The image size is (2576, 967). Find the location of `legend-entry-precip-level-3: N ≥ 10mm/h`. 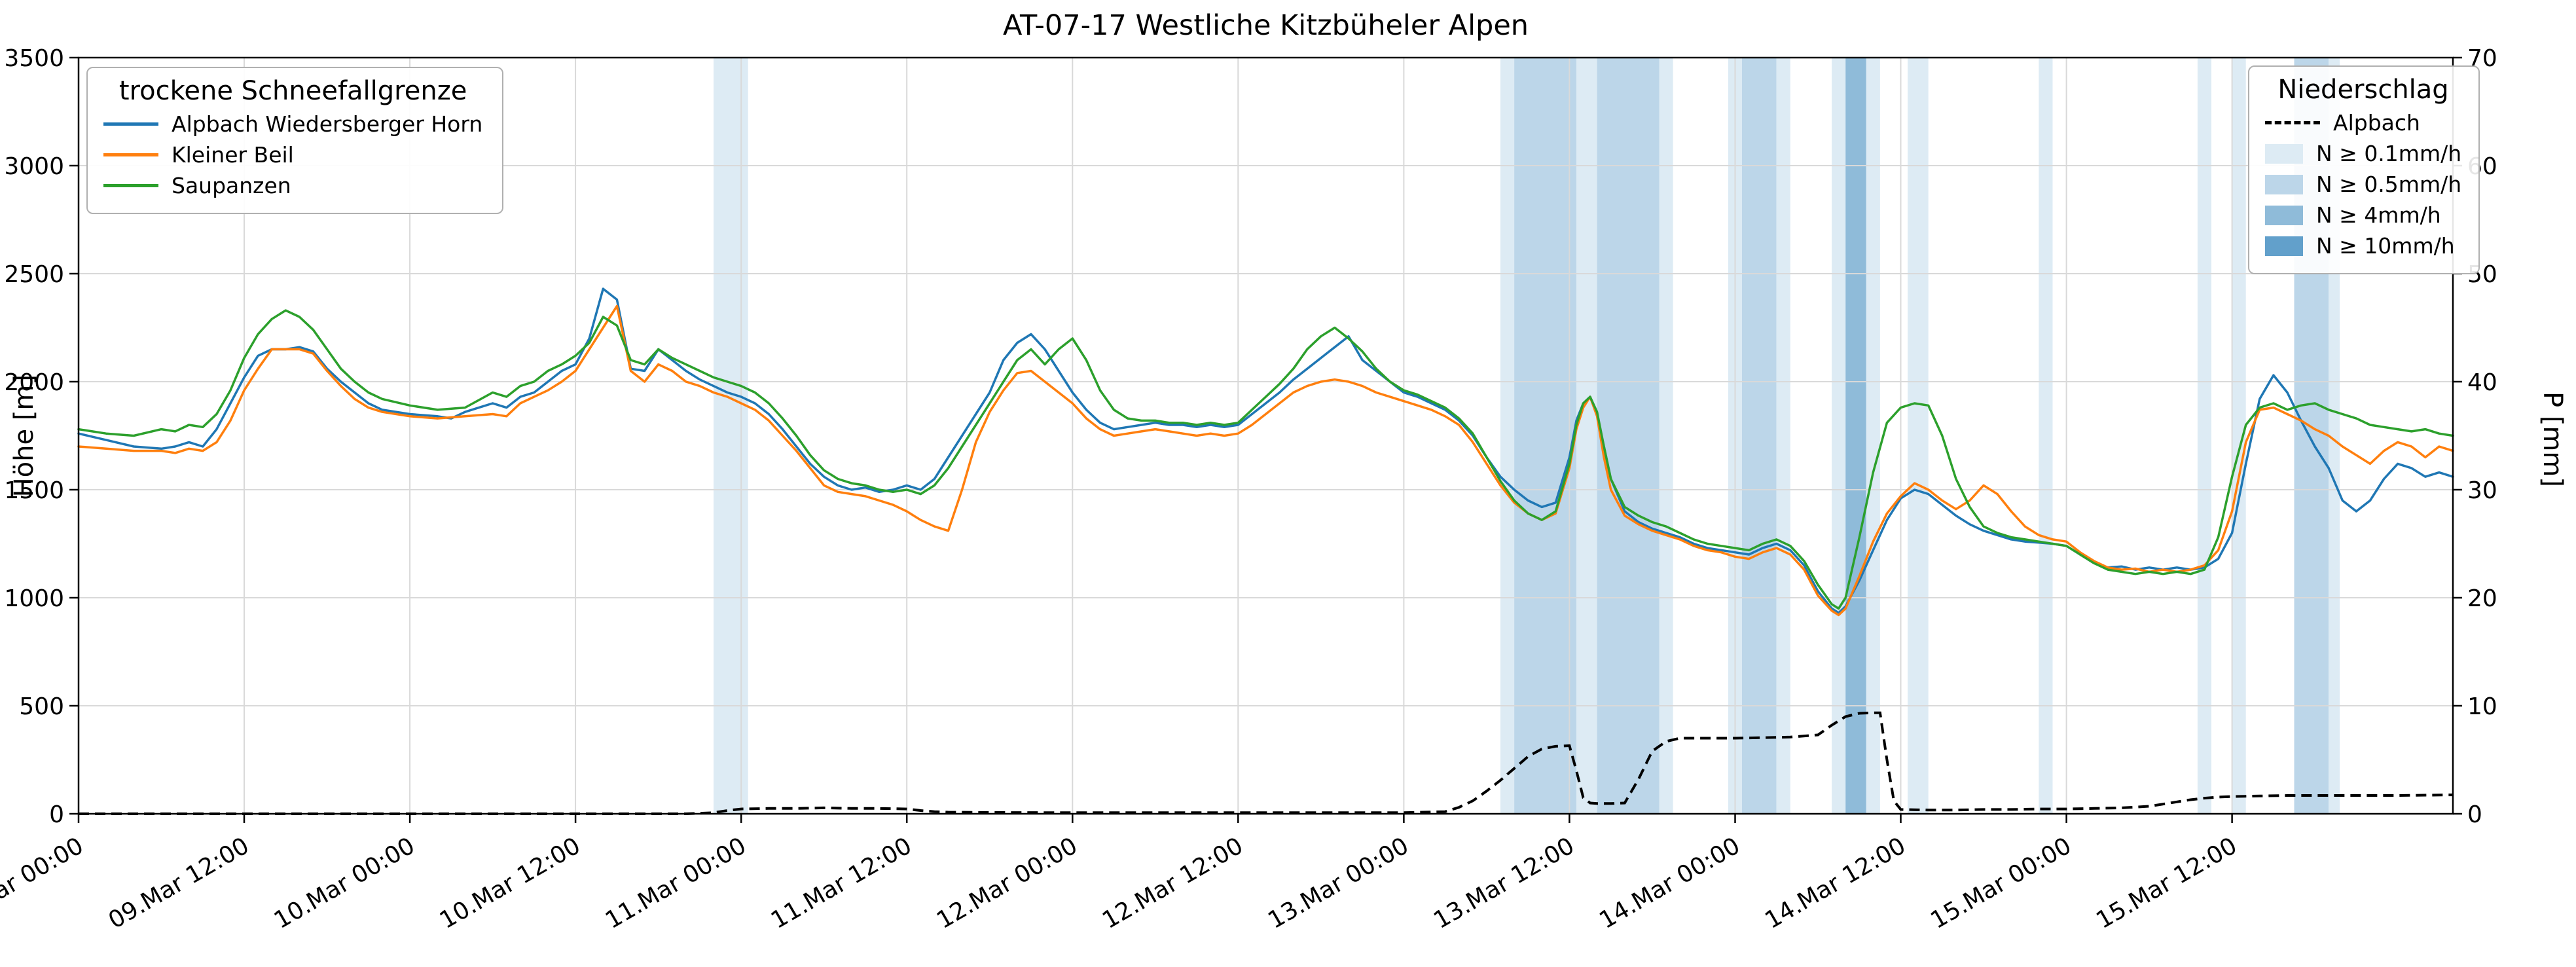

legend-entry-precip-level-3: N ≥ 10mm/h is located at coordinates (2363, 246).